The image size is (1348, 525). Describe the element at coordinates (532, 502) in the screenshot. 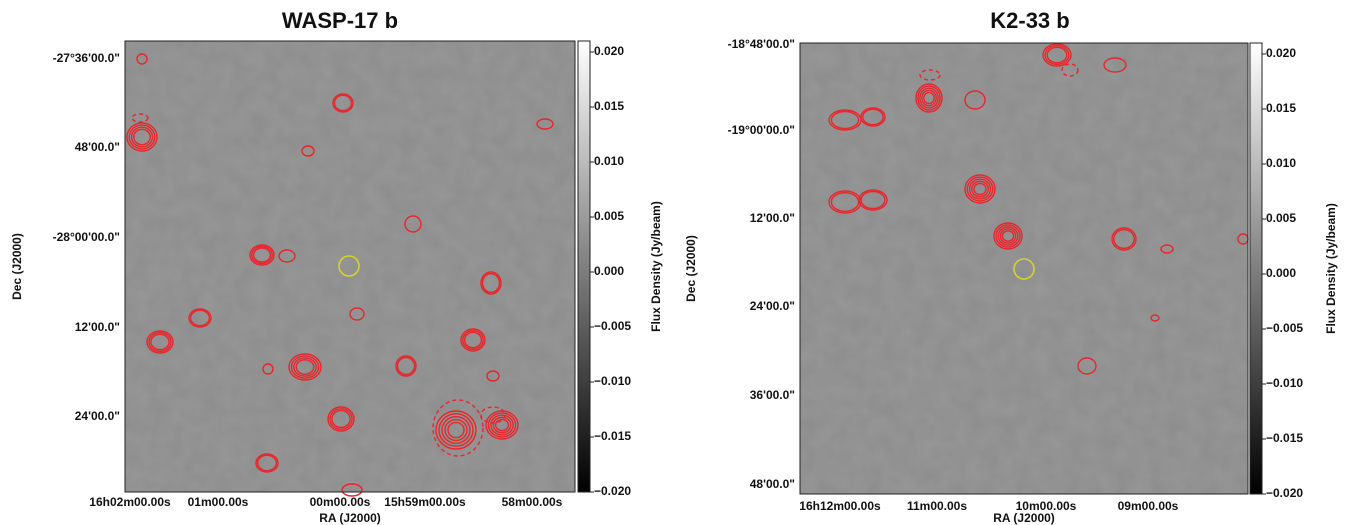

I see `x-tick-label: 58m00.00s` at that location.